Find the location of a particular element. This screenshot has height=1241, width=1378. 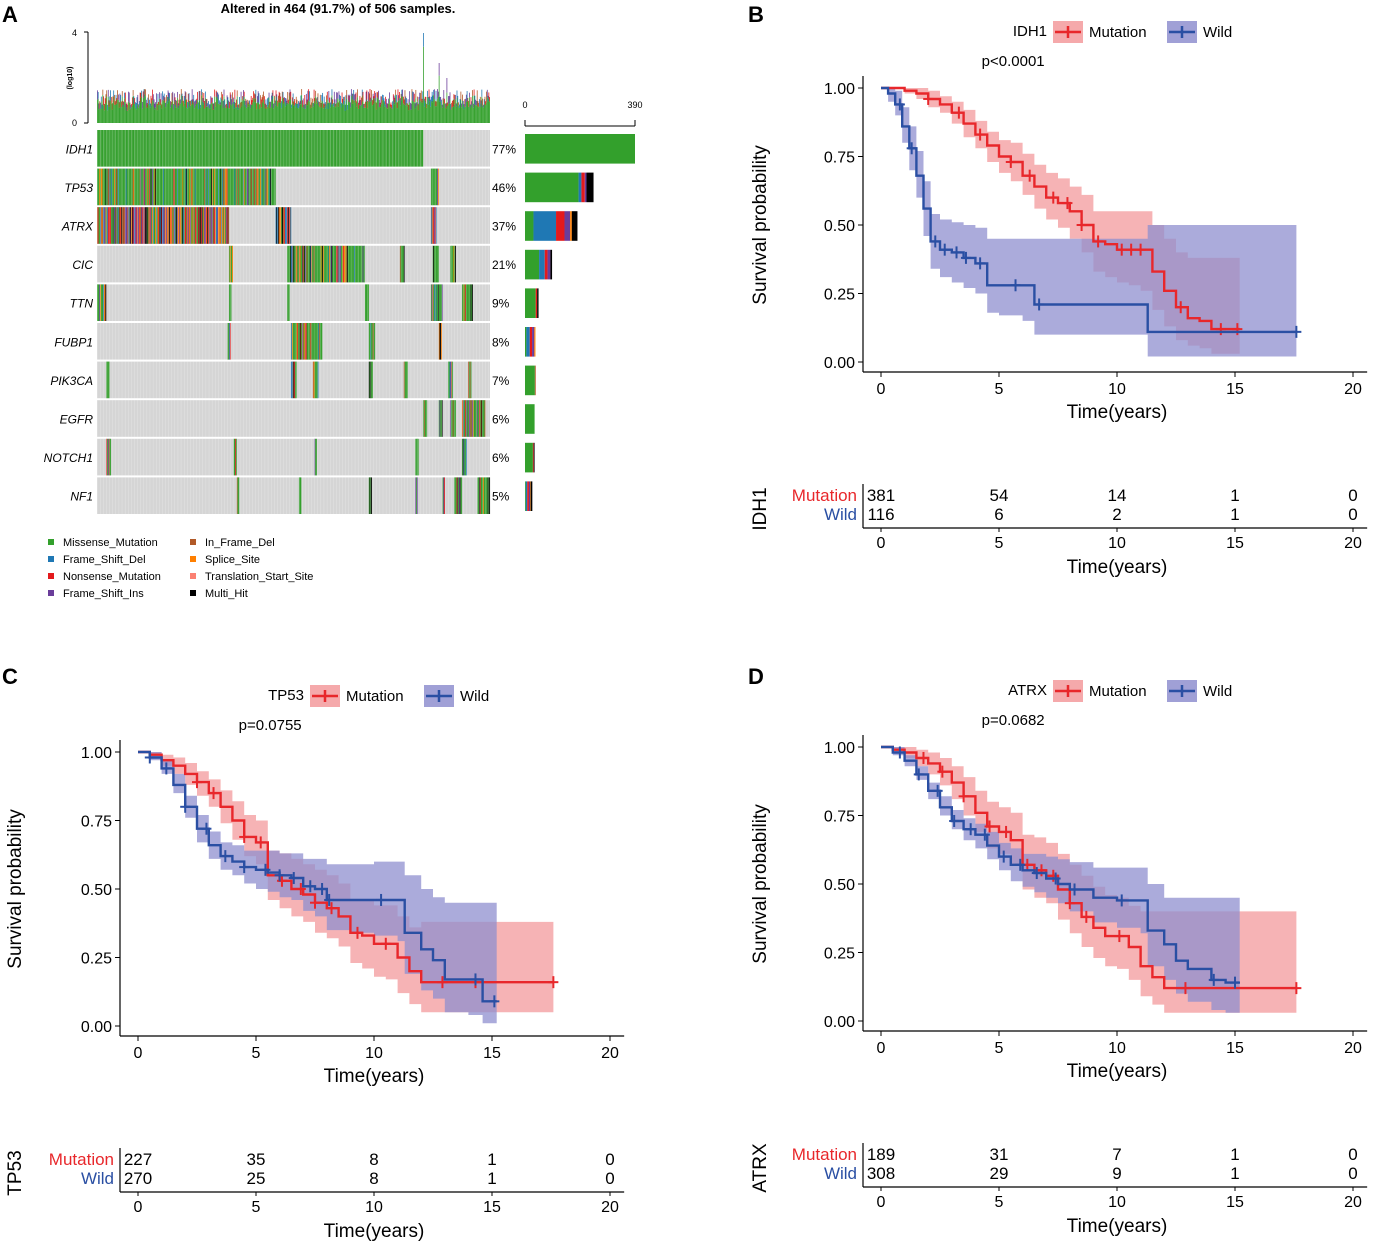

side-bar-segment is located at coordinates (529, 457).